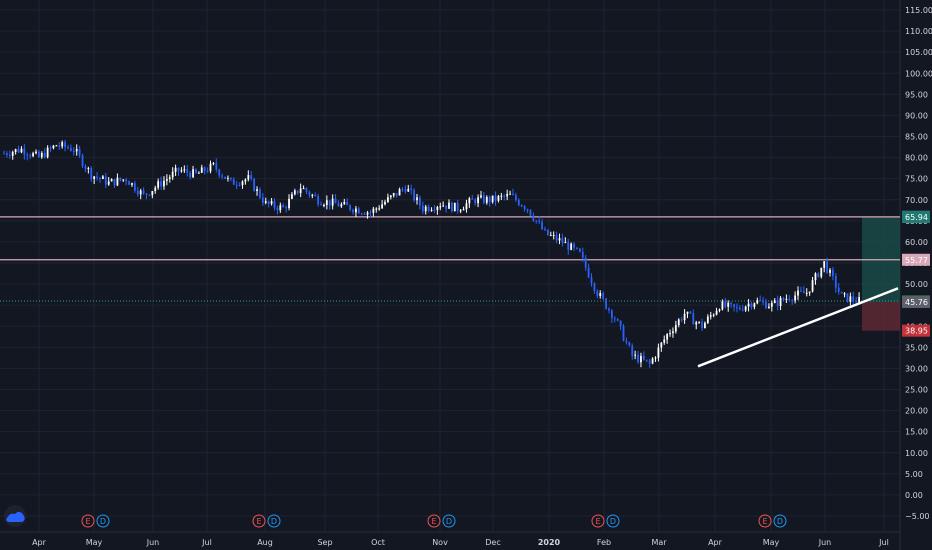  What do you see at coordinates (916, 217) in the screenshot?
I see `target-price-tag: 65.94` at bounding box center [916, 217].